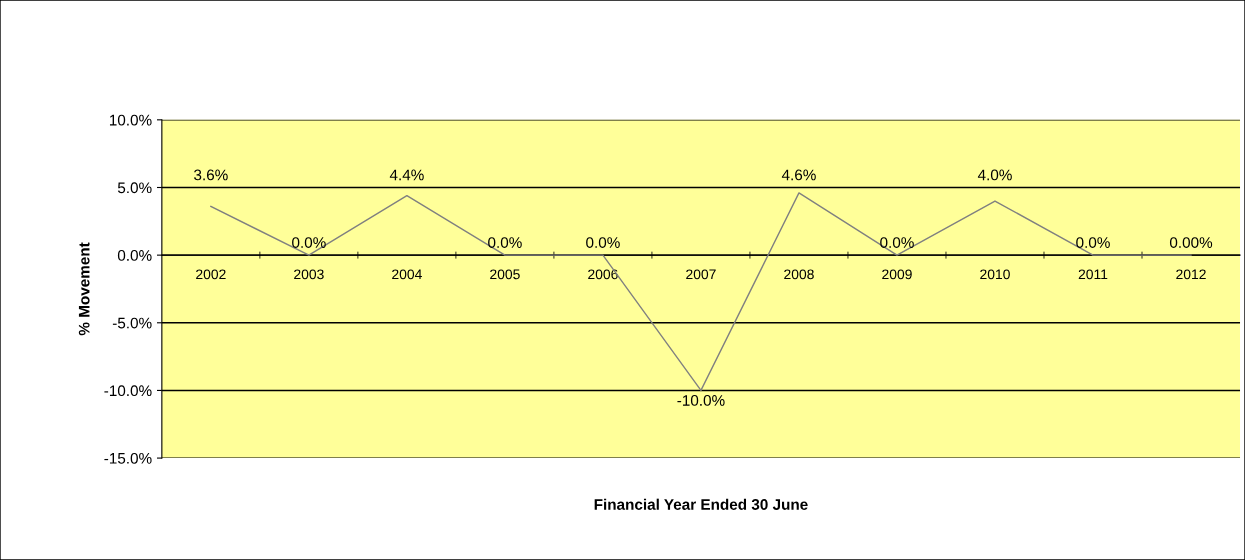  What do you see at coordinates (1093, 274) in the screenshot?
I see `x-tick-label: 2011` at bounding box center [1093, 274].